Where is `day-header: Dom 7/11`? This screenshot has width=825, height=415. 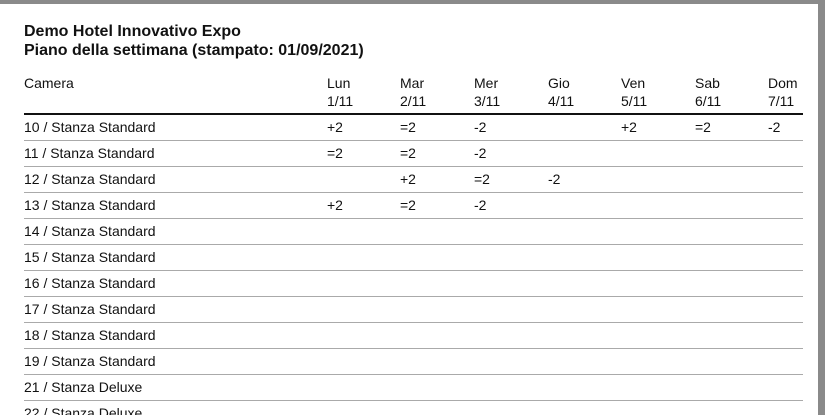 day-header: Dom 7/11 is located at coordinates (785, 93).